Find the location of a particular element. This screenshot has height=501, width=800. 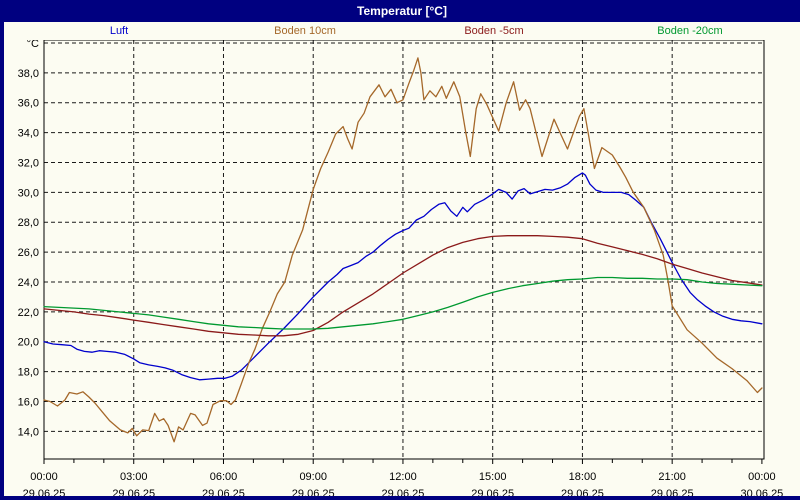

legend-item-luft: Luft is located at coordinates (119, 31).